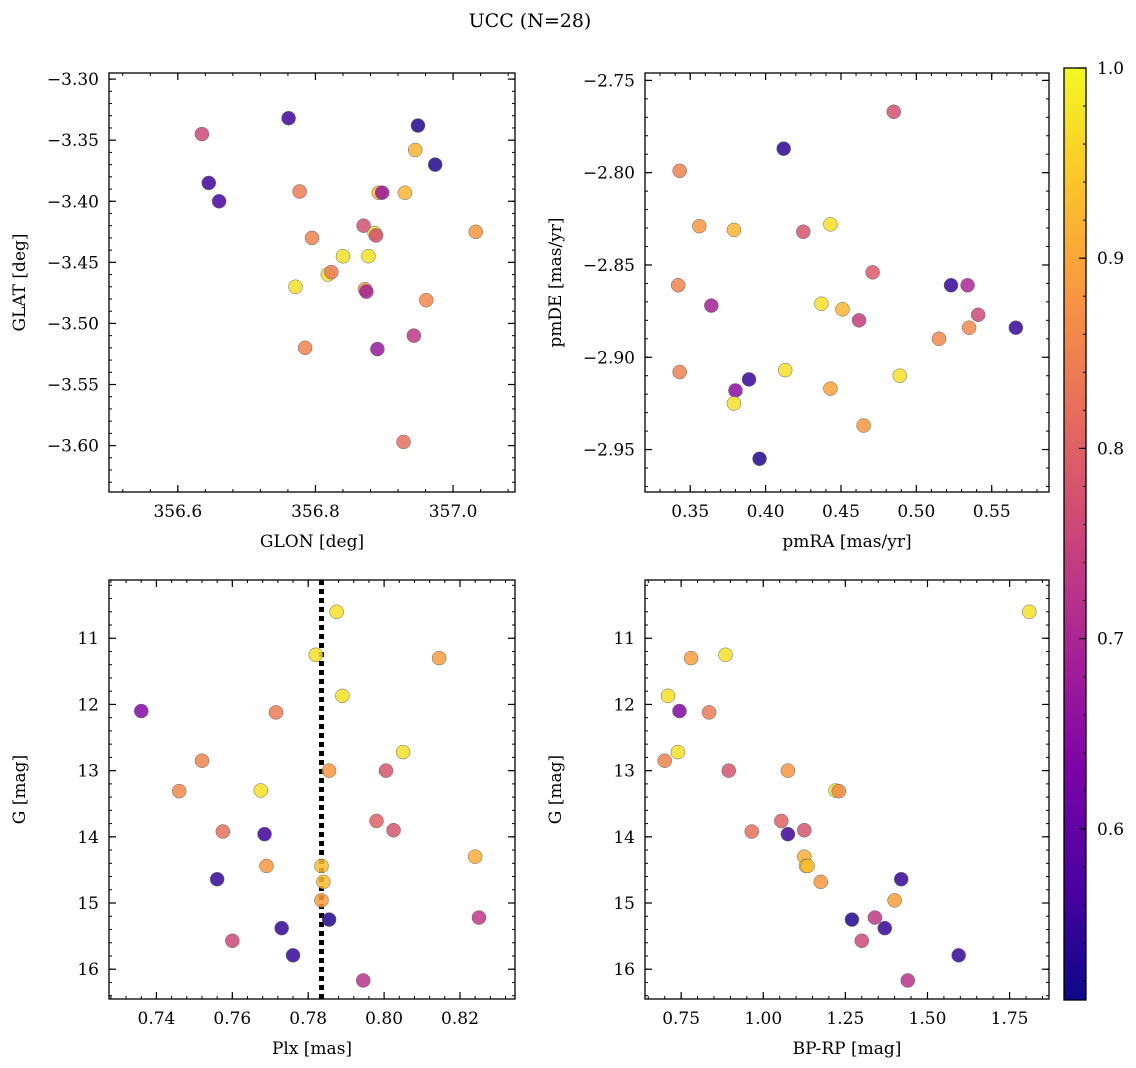 This screenshot has width=1136, height=1068. What do you see at coordinates (308, 1019) in the screenshot?
I see `x-tick-label: 0.78` at bounding box center [308, 1019].